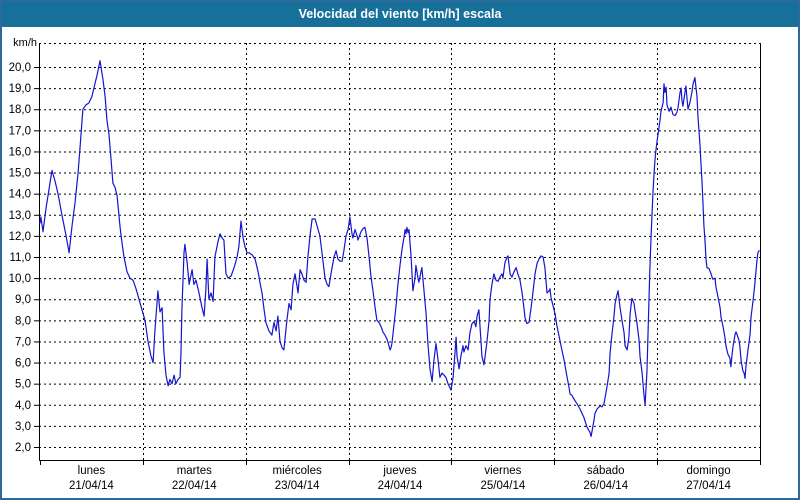  I want to click on y-tick-label: 16,0, so click(20, 152).